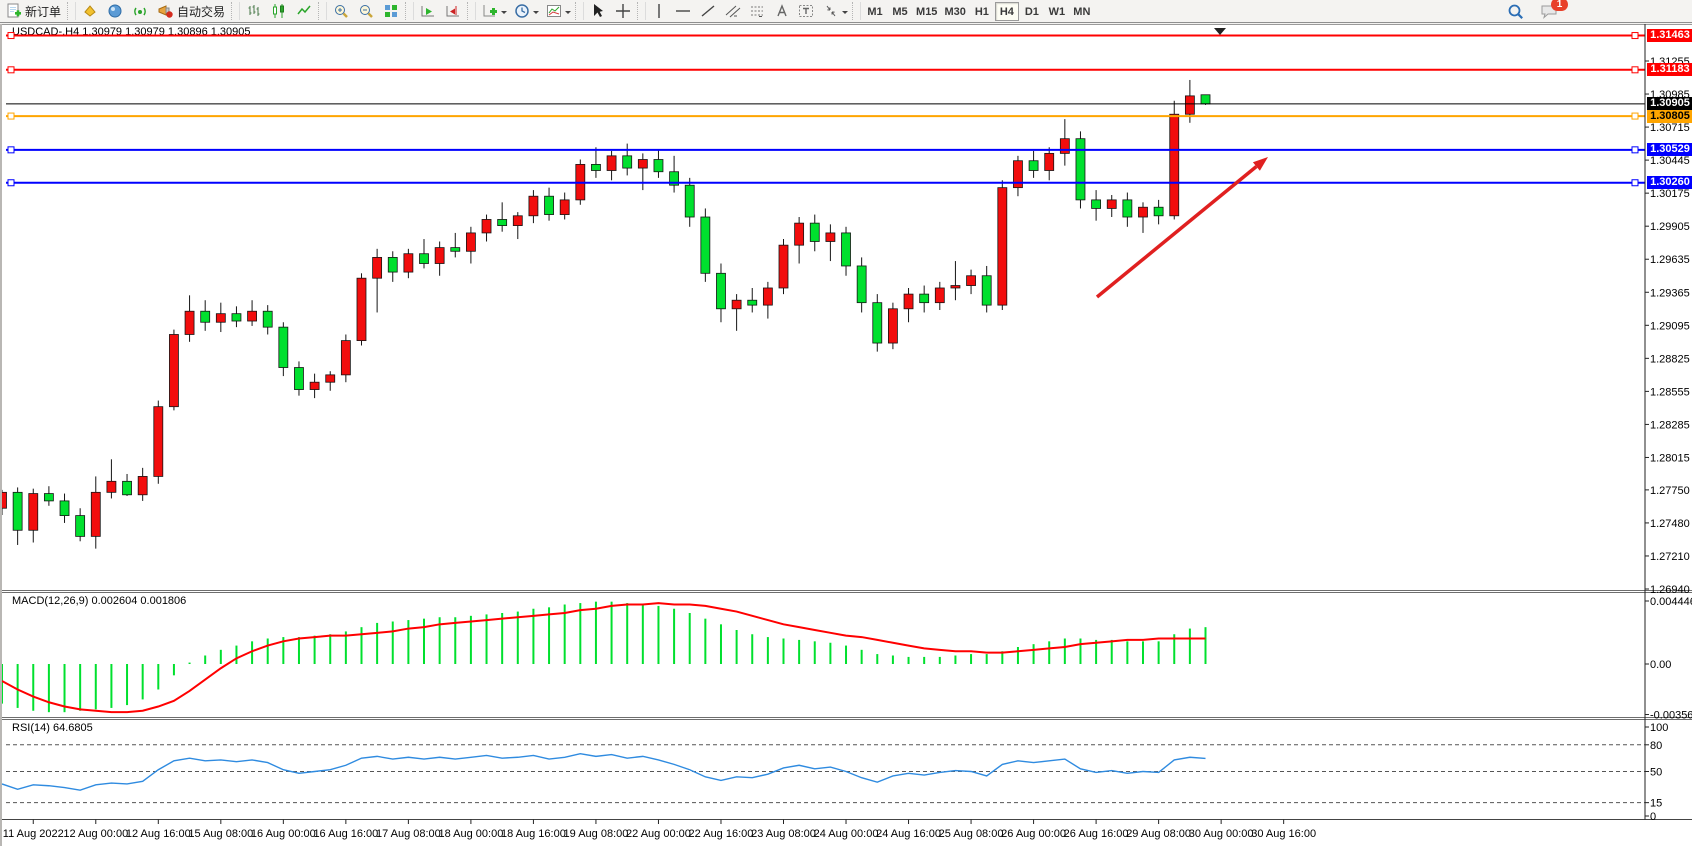  Describe the element at coordinates (683, 11) in the screenshot. I see `horizontal-line-button` at that location.